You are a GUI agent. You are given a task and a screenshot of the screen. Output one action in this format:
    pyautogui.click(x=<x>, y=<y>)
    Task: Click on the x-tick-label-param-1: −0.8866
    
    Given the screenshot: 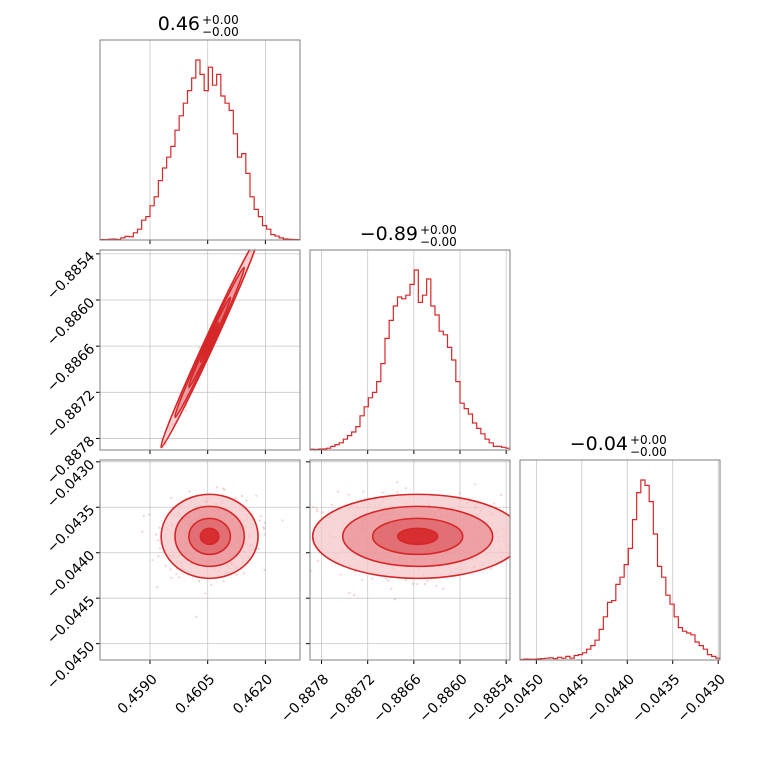 What is the action you would take?
    pyautogui.click(x=397, y=698)
    